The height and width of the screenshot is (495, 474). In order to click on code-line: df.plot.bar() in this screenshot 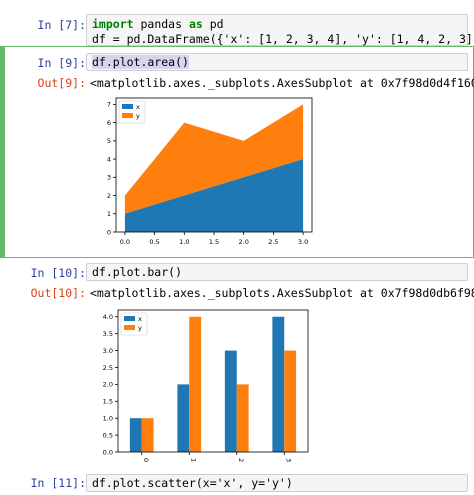, I will do `click(137, 272)`.